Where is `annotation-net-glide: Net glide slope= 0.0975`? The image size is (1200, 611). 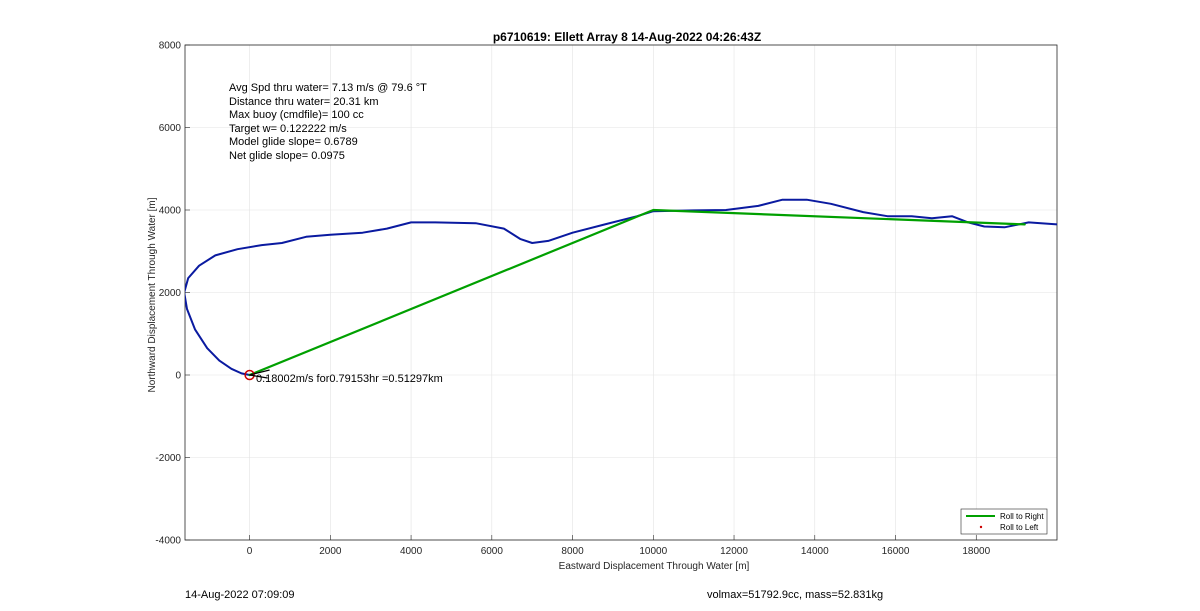 annotation-net-glide: Net glide slope= 0.0975 is located at coordinates (287, 156).